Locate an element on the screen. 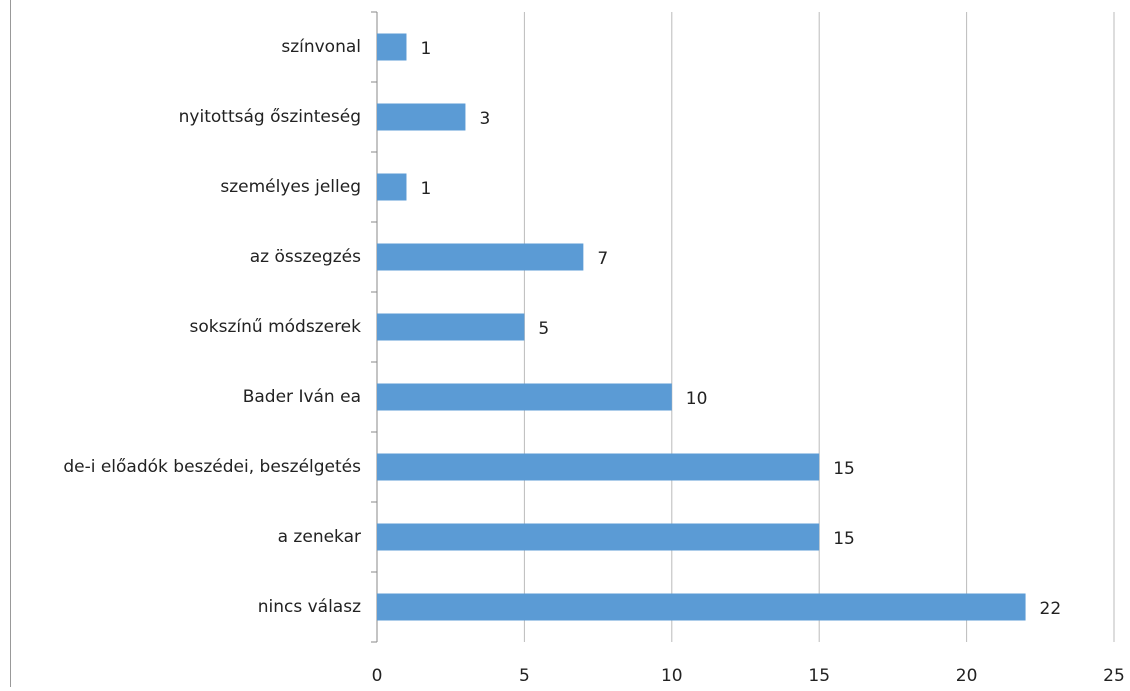 Image resolution: width=1130 pixels, height=691 pixels. y-tick-label: a zenekar is located at coordinates (319, 537).